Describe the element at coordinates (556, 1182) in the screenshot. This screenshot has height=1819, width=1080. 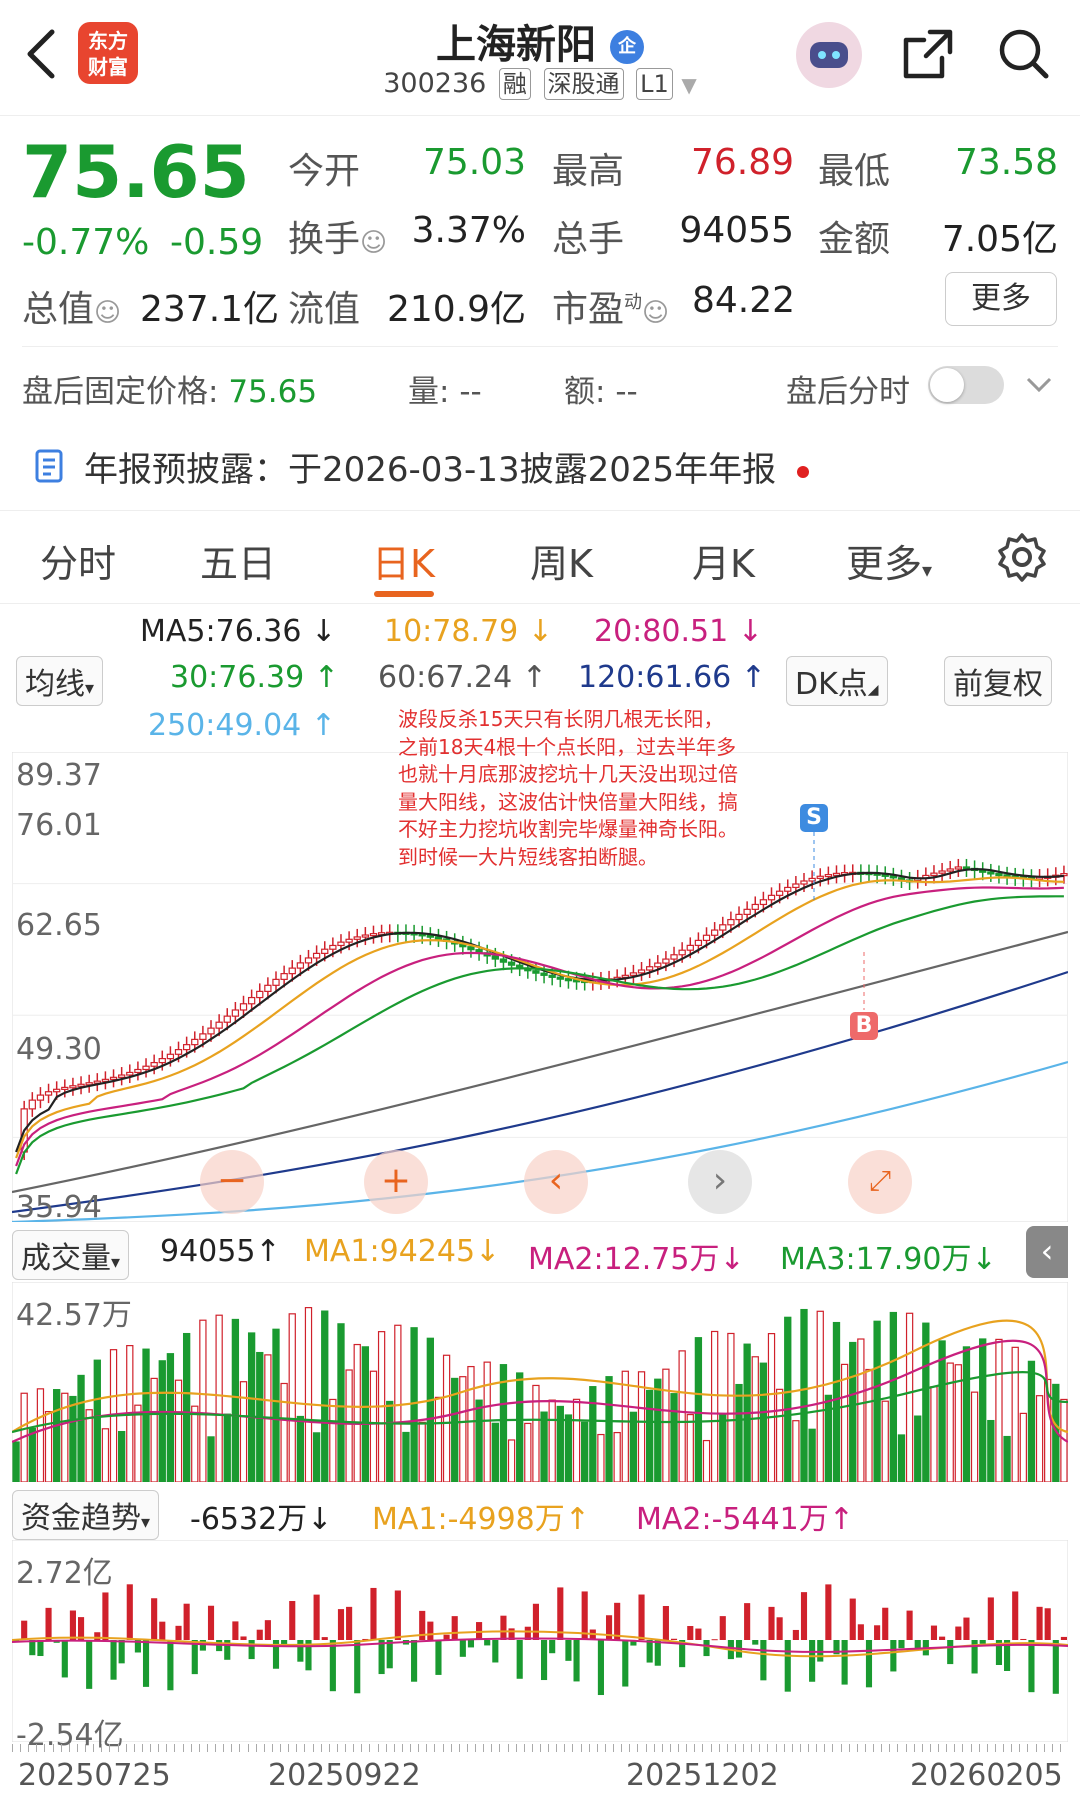
I see `scroll-left-button: ‹` at that location.